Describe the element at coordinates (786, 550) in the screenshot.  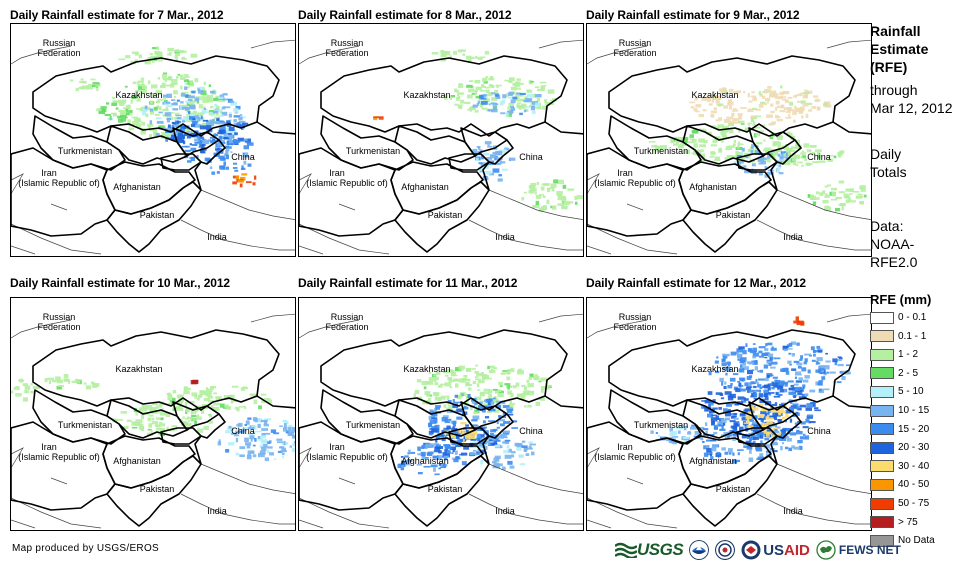
I see `usaid-logo-text: USAID` at that location.